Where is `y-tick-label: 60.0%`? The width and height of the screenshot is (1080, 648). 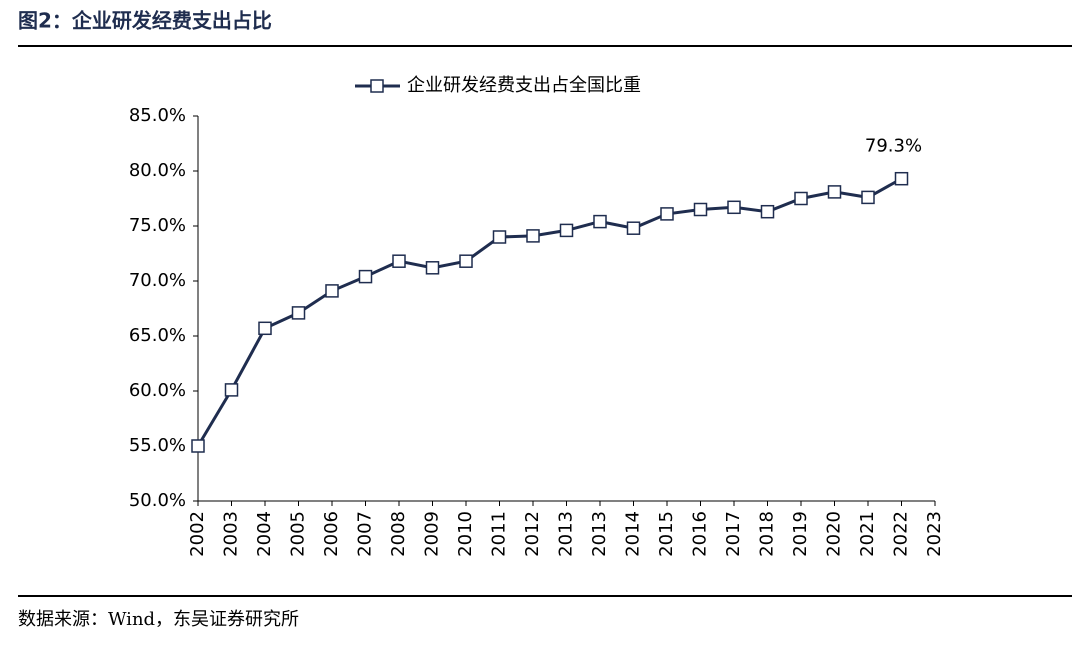
y-tick-label: 60.0% is located at coordinates (157, 390).